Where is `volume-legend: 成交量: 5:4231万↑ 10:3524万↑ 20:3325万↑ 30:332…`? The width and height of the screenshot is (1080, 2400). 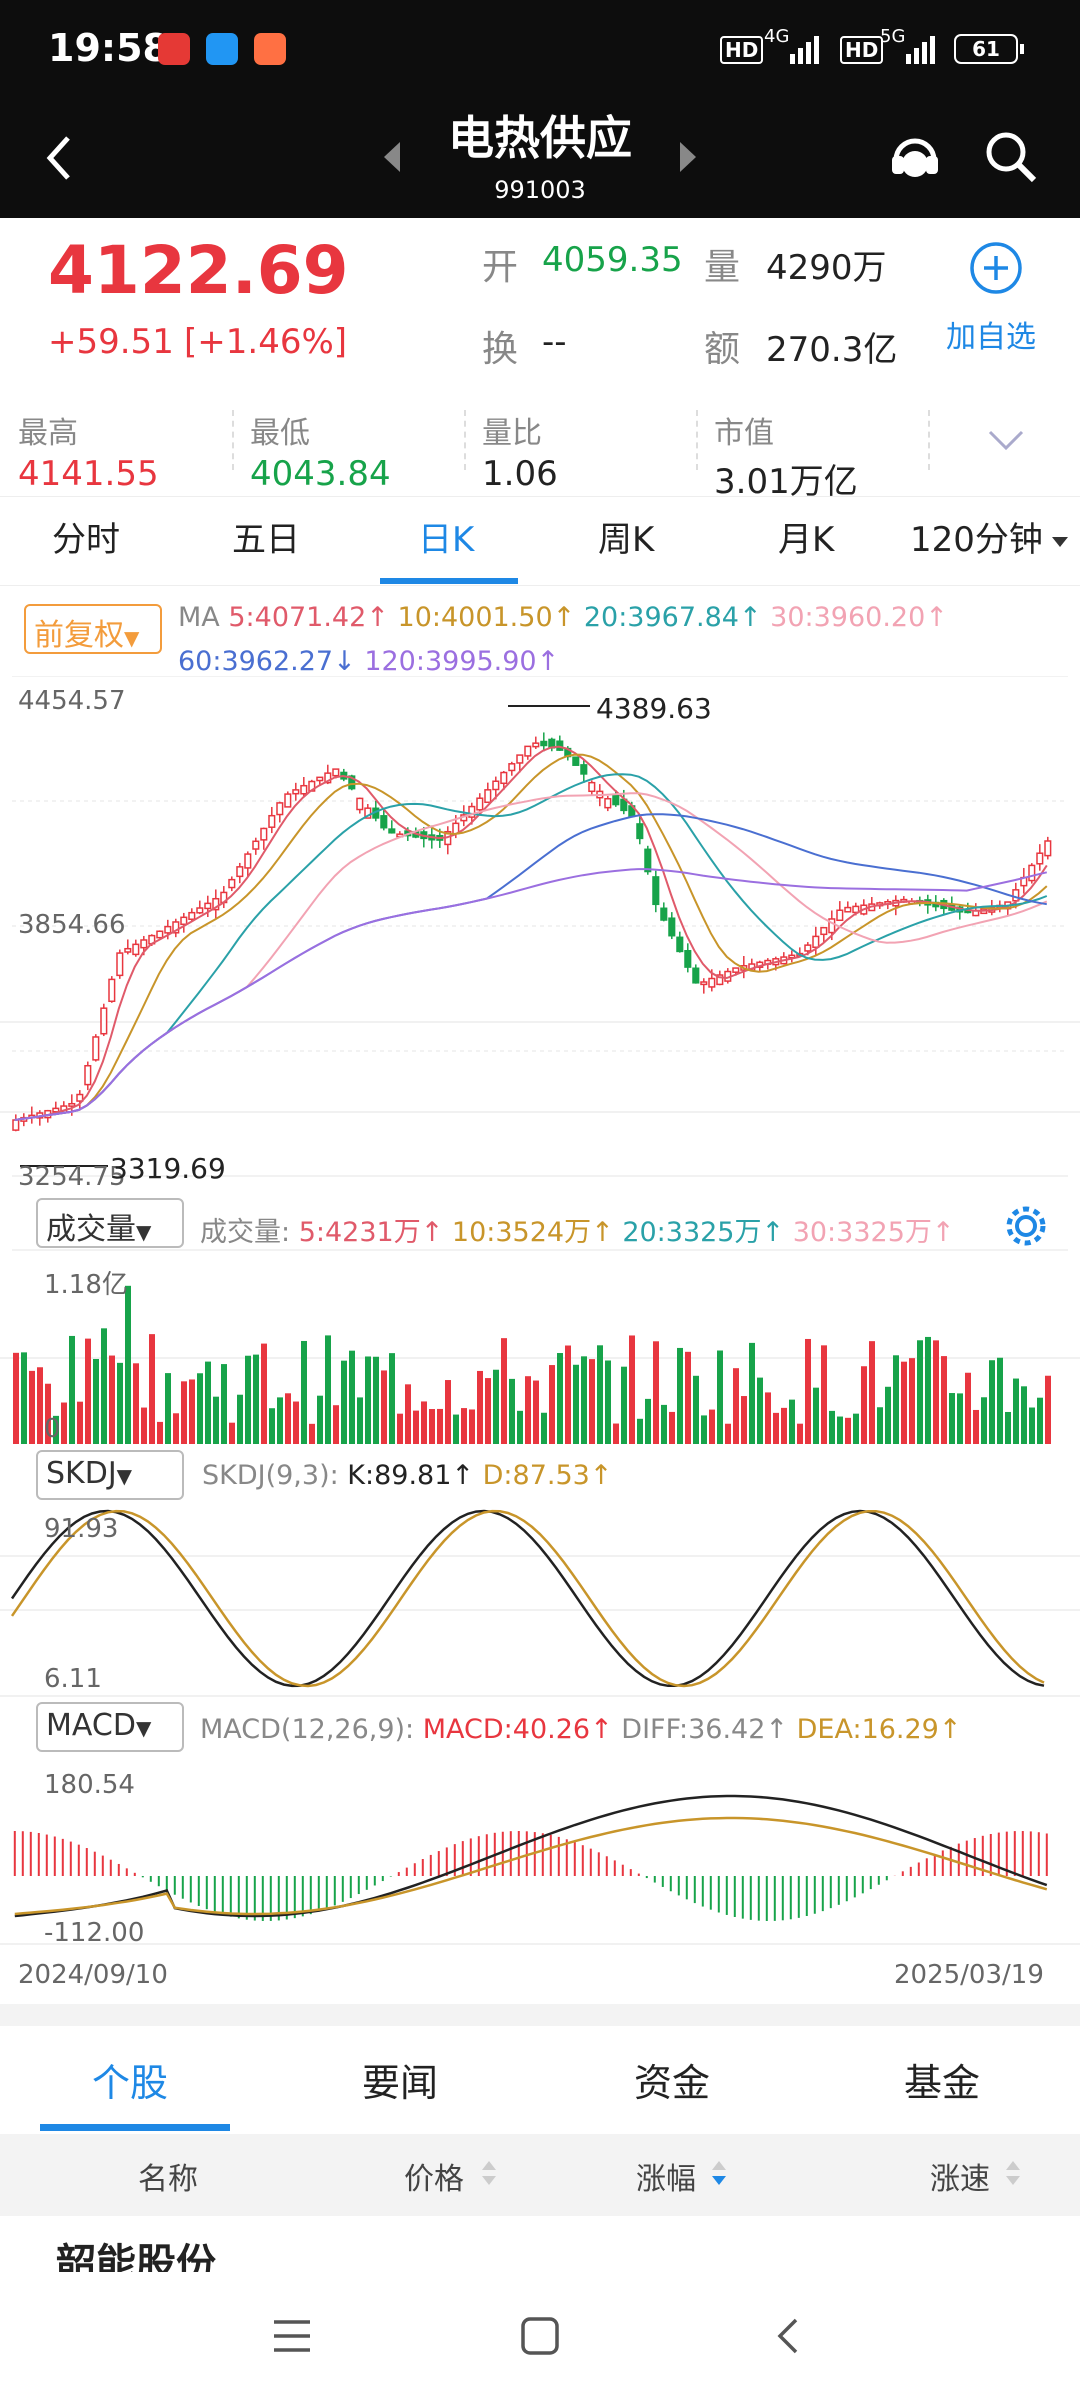
volume-legend: 成交量: 5:4231万↑ 10:3524万↑ 20:3325万↑ 30:332… is located at coordinates (577, 1229).